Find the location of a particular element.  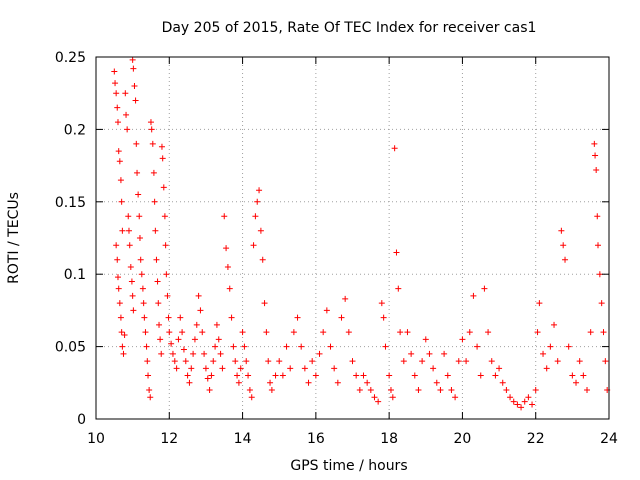

x-tick-label: 18 is located at coordinates (389, 439).